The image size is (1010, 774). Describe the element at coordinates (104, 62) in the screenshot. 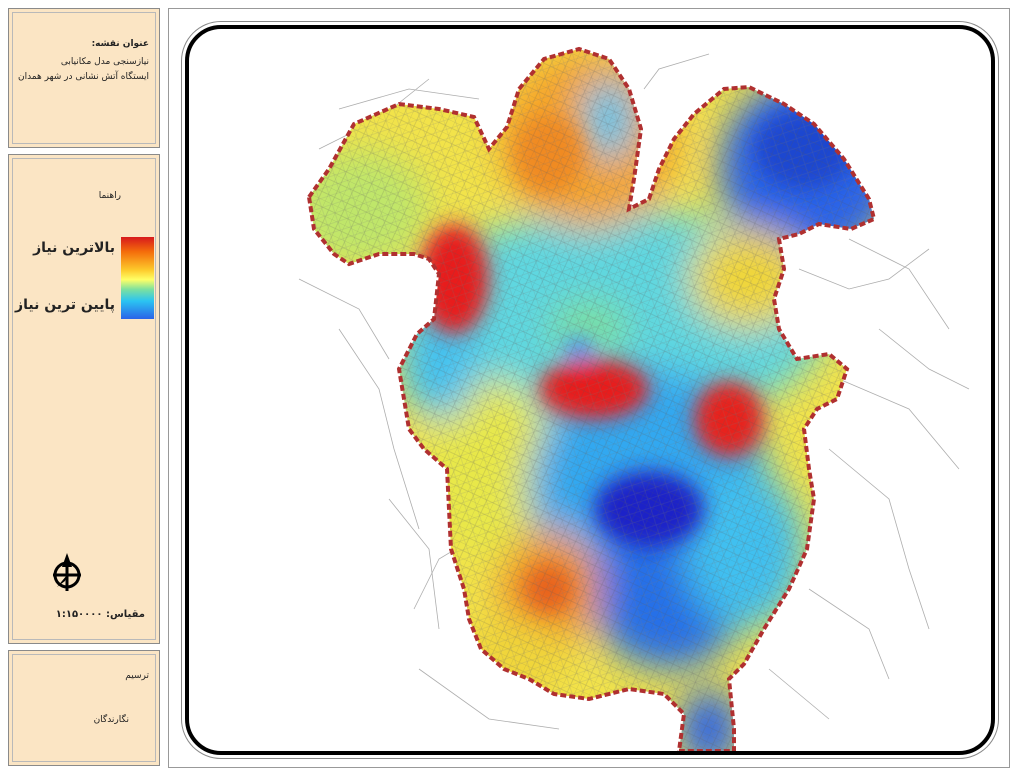

I see `map-title-line-1: نیازسنجی مدل مکانیابی` at that location.